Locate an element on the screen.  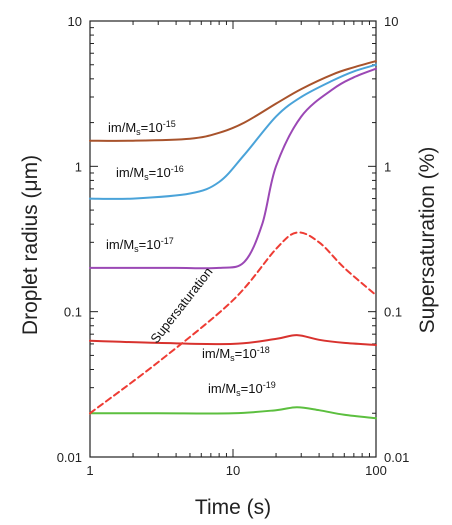
y-tick-label: 10 is located at coordinates (75, 21).